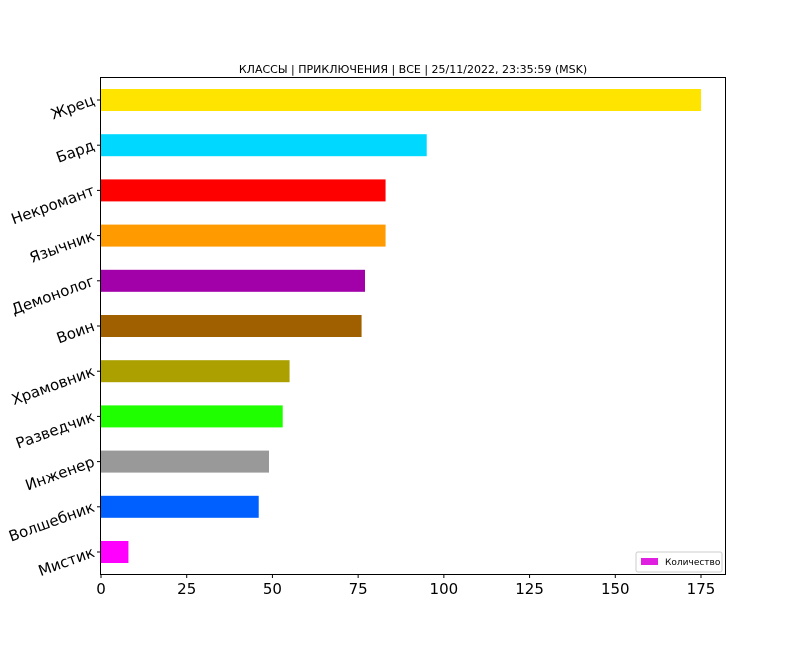 Image resolution: width=807 pixels, height=646 pixels. Describe the element at coordinates (529, 589) in the screenshot. I see `x-tick-label: 125` at that location.